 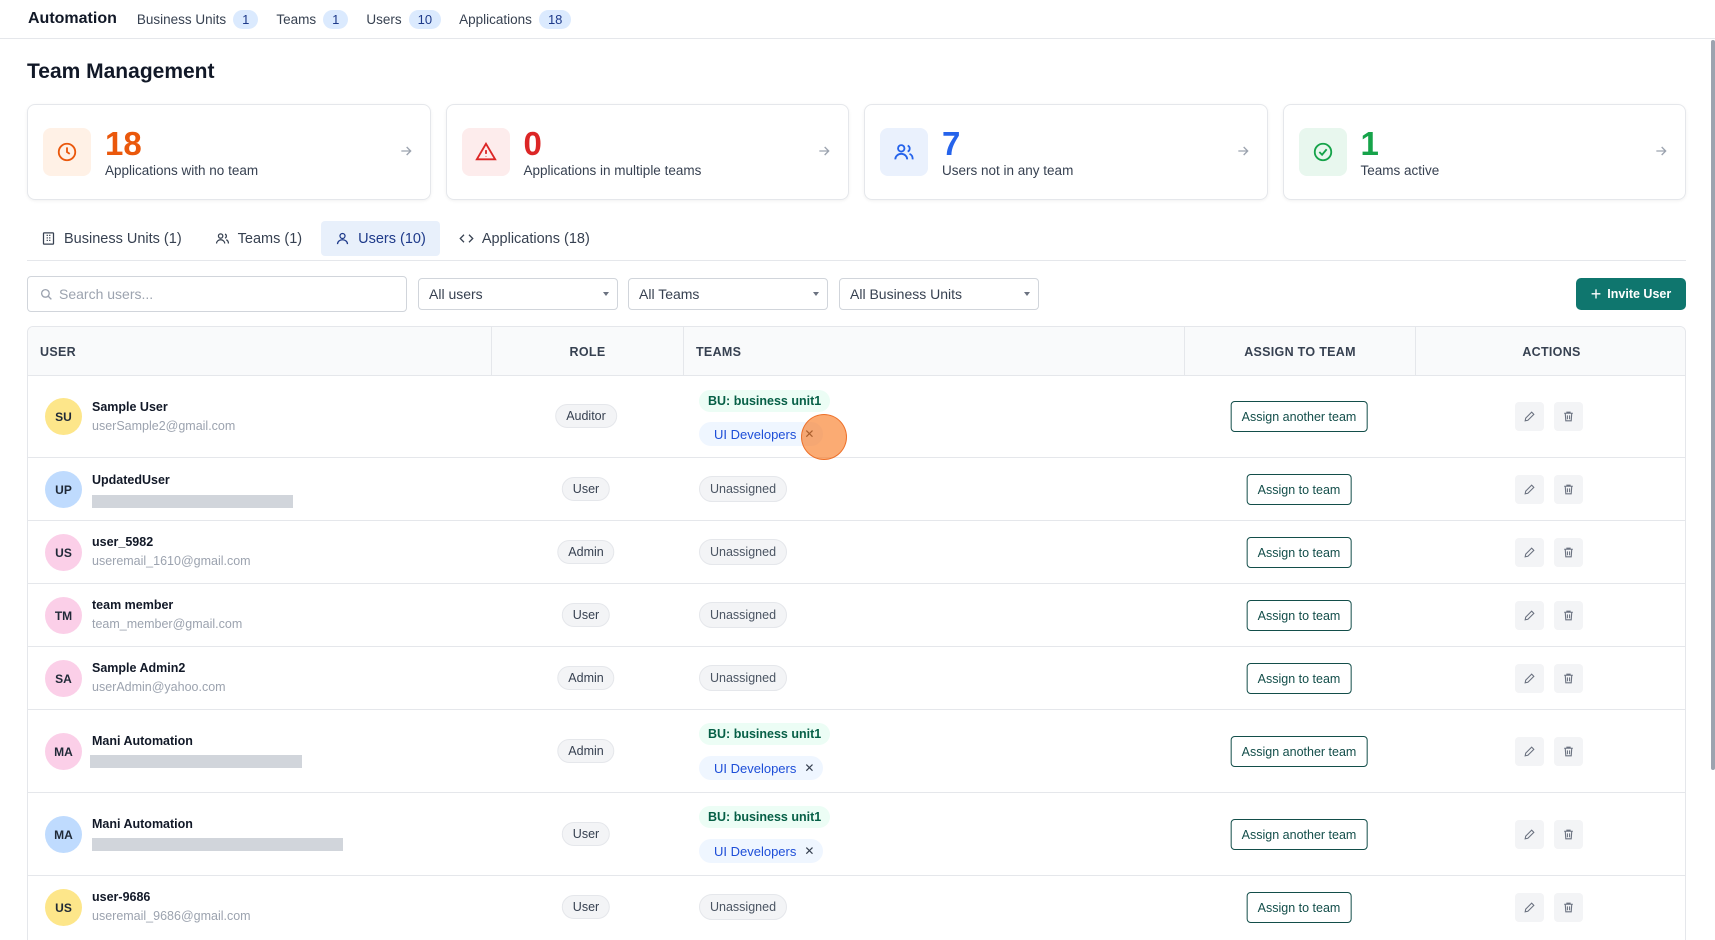 What do you see at coordinates (518, 294) in the screenshot?
I see `user-filter-select: All users` at bounding box center [518, 294].